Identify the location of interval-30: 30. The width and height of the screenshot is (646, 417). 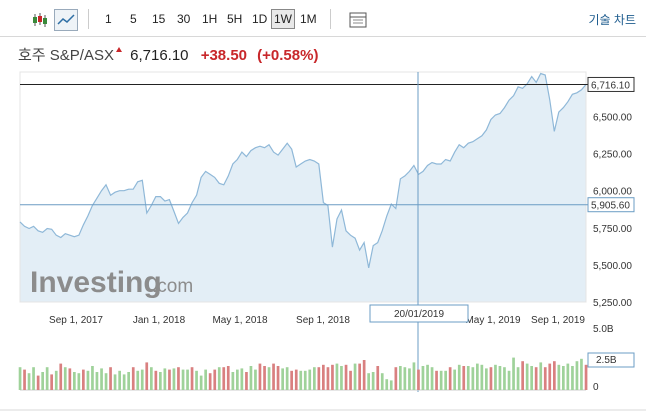
(184, 19).